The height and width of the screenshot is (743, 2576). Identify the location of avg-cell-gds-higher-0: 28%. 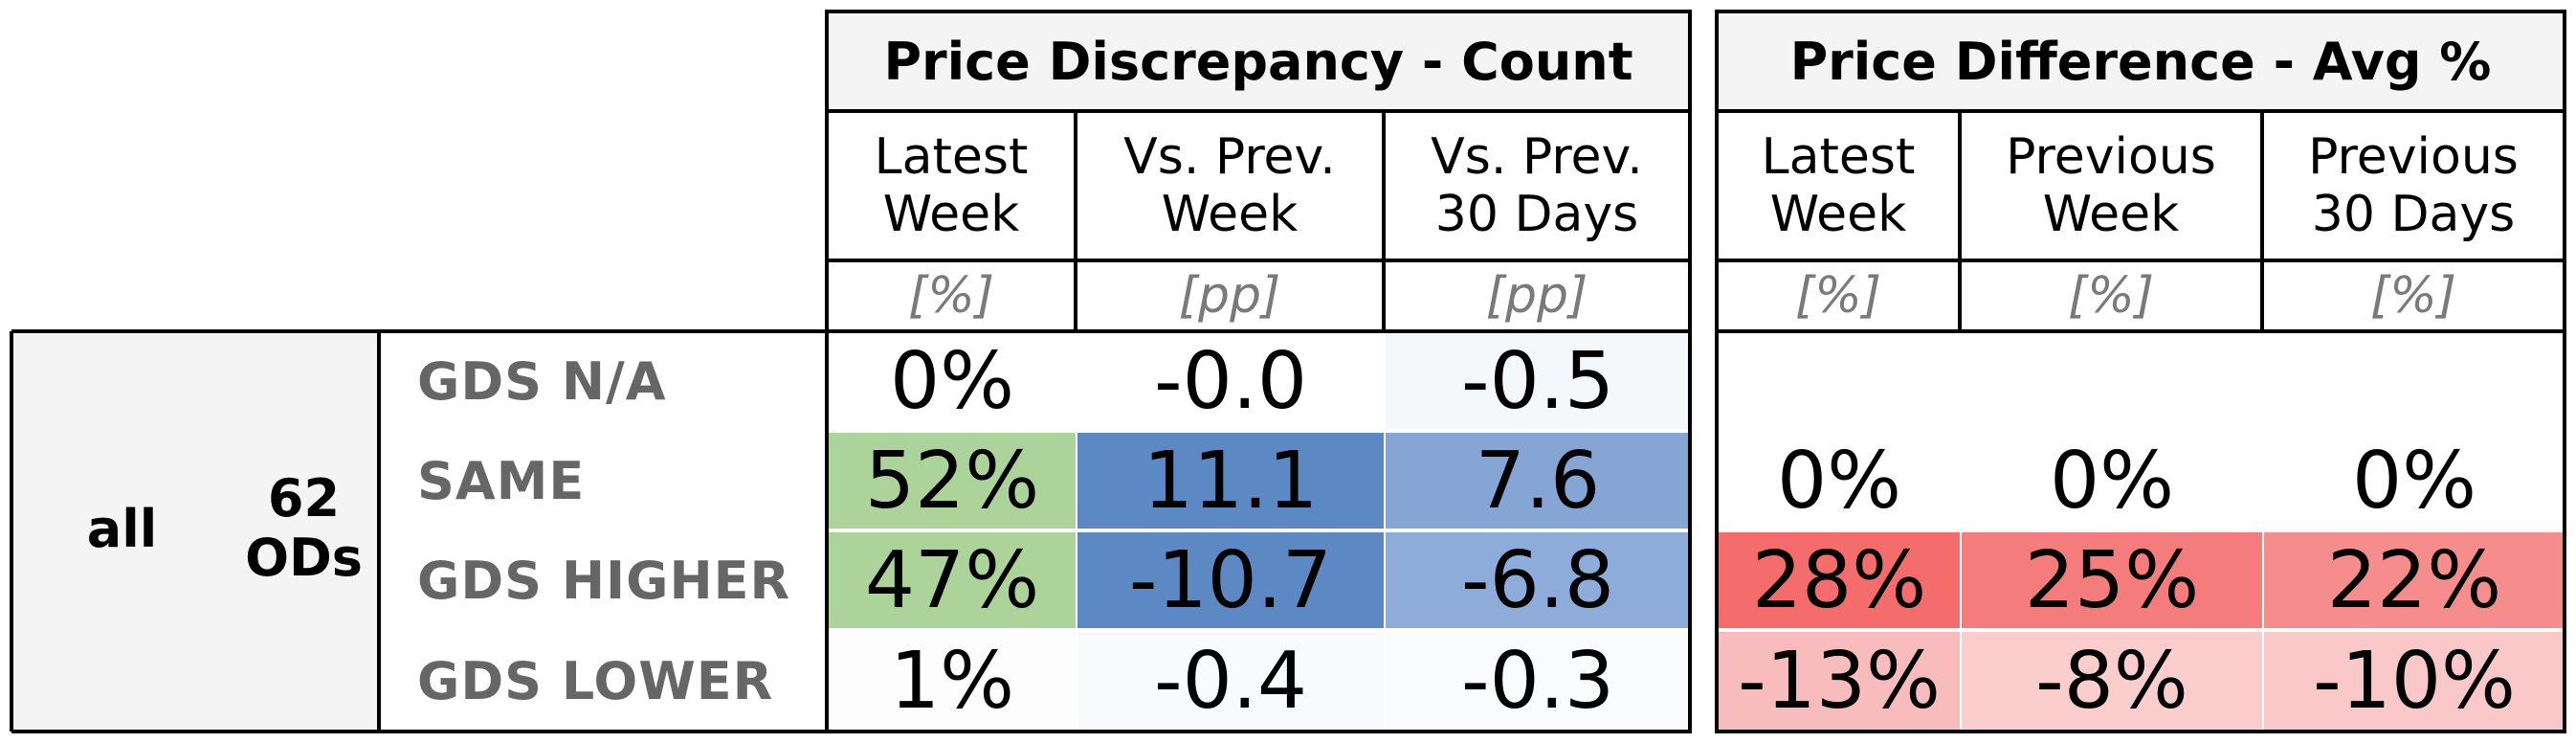
(1839, 580).